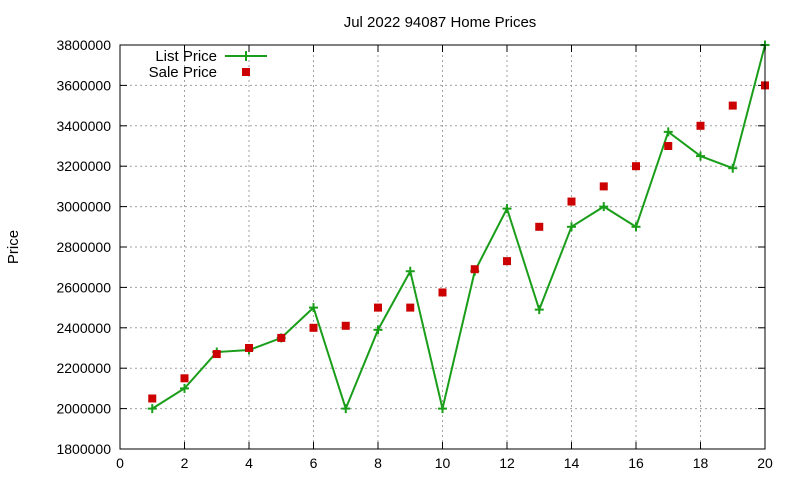 The image size is (800, 480). I want to click on y-tick-label: 1800000, so click(83, 449).